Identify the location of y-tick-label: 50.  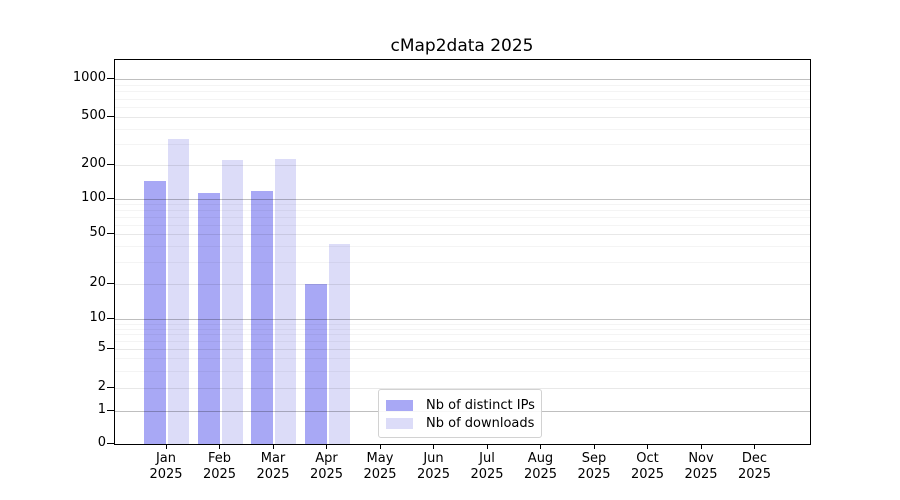
(97, 232).